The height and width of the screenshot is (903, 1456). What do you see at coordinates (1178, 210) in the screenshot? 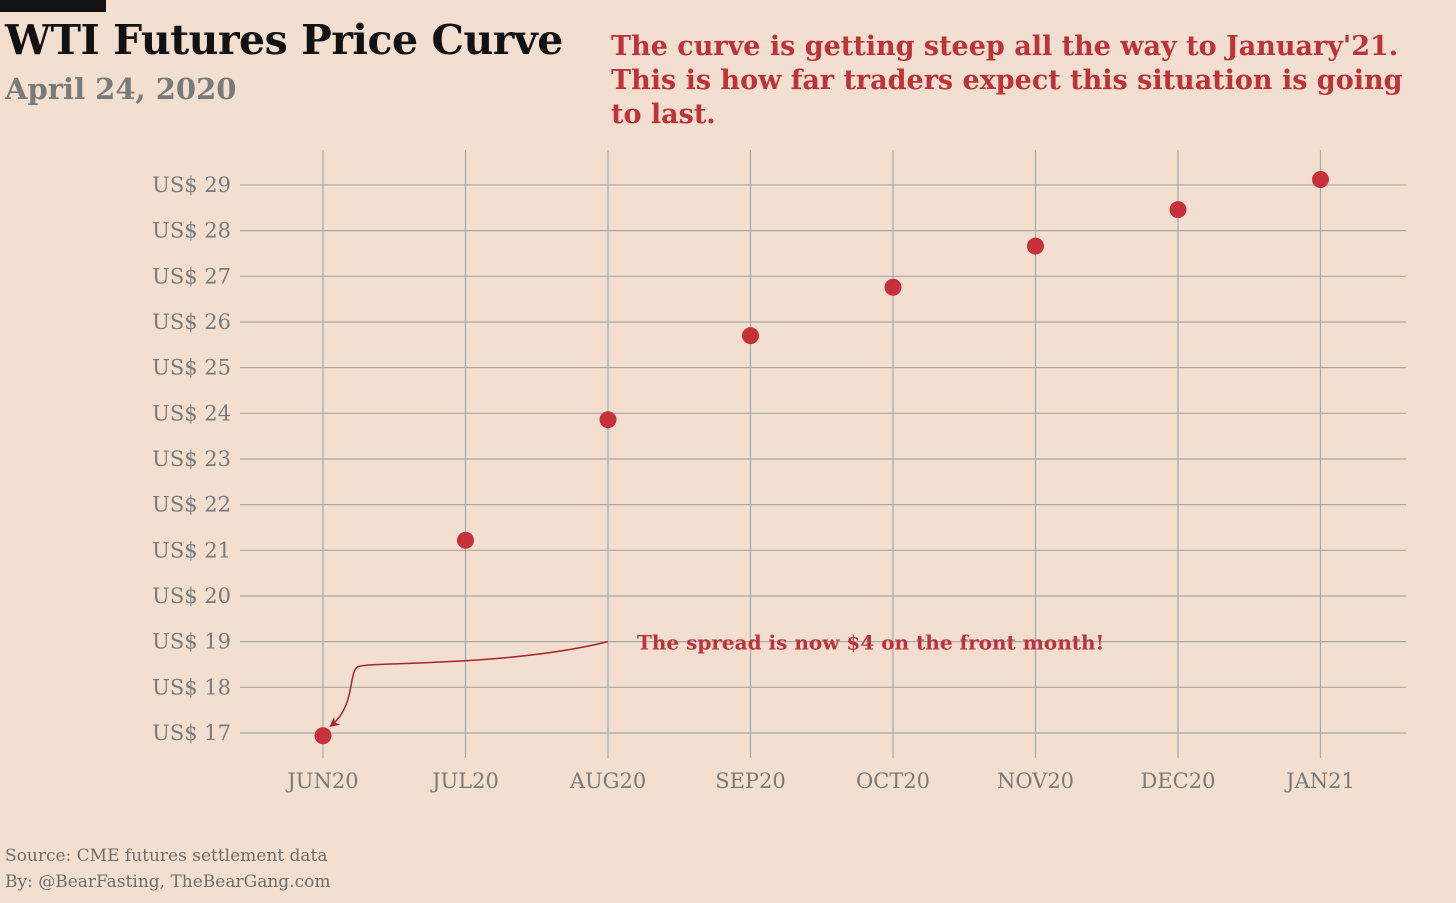
I see `data-point-dec20` at bounding box center [1178, 210].